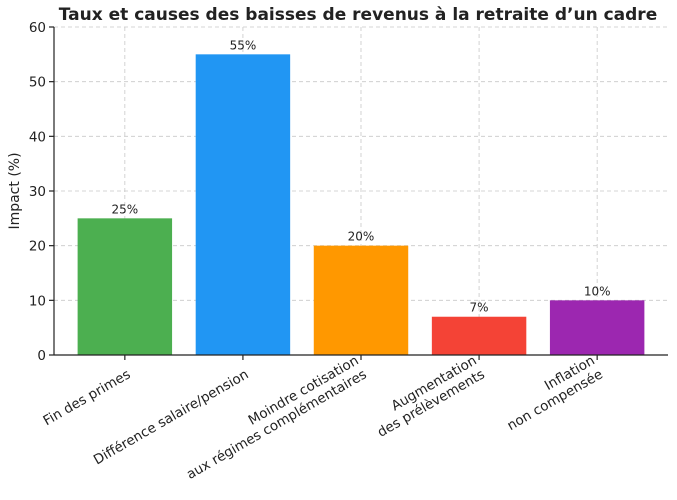 The height and width of the screenshot is (500, 677). Describe the element at coordinates (361, 237) in the screenshot. I see `data-label: 20%` at that location.